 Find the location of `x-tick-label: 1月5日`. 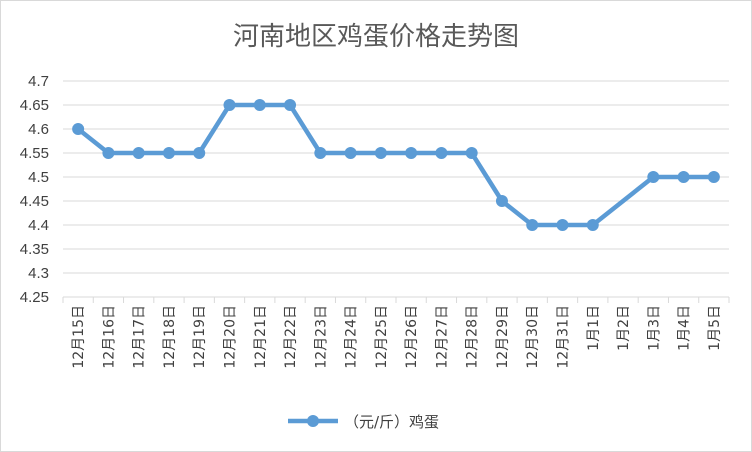

x-tick-label: 1月5日 is located at coordinates (715, 328).